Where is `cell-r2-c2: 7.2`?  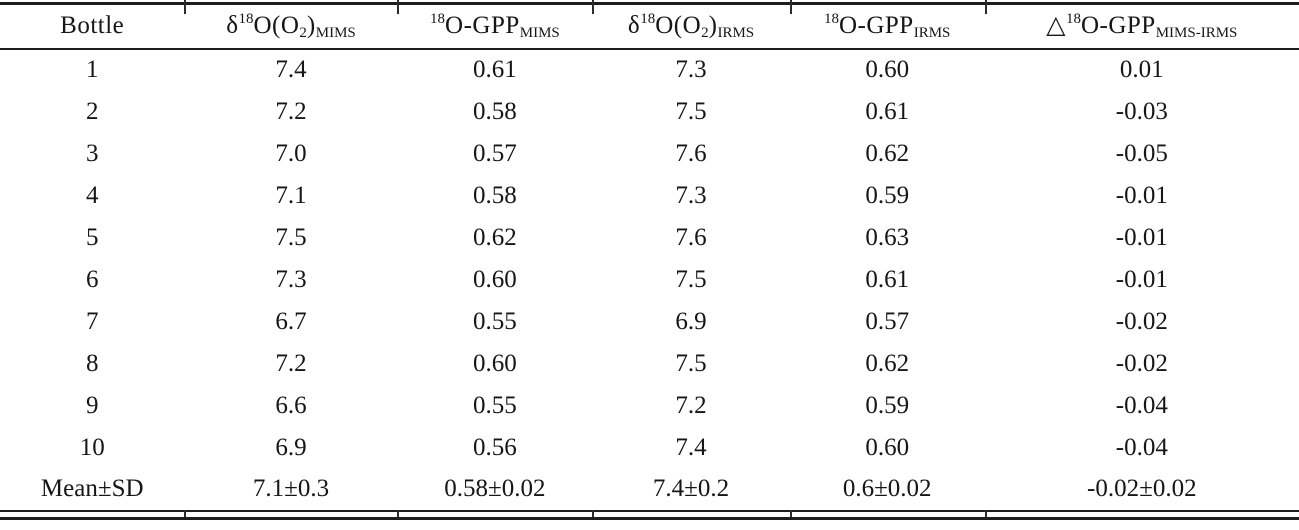
cell-r2-c2: 7.2 is located at coordinates (291, 111).